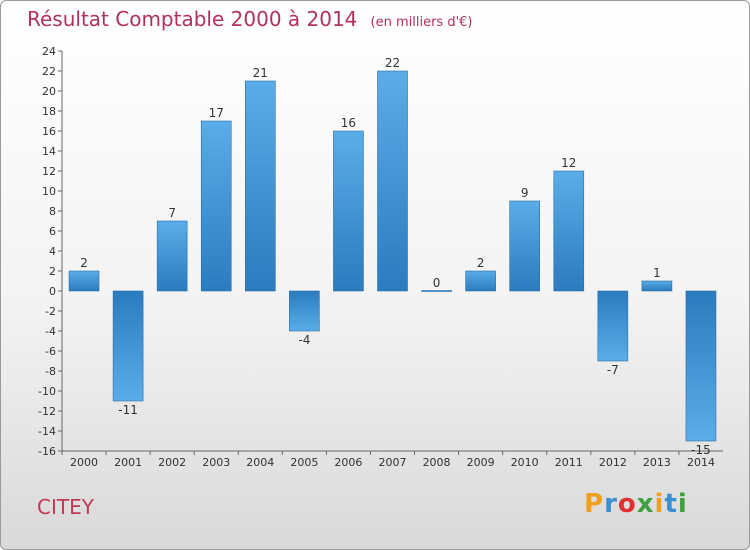  What do you see at coordinates (49, 91) in the screenshot?
I see `y-tick-label: 20` at bounding box center [49, 91].